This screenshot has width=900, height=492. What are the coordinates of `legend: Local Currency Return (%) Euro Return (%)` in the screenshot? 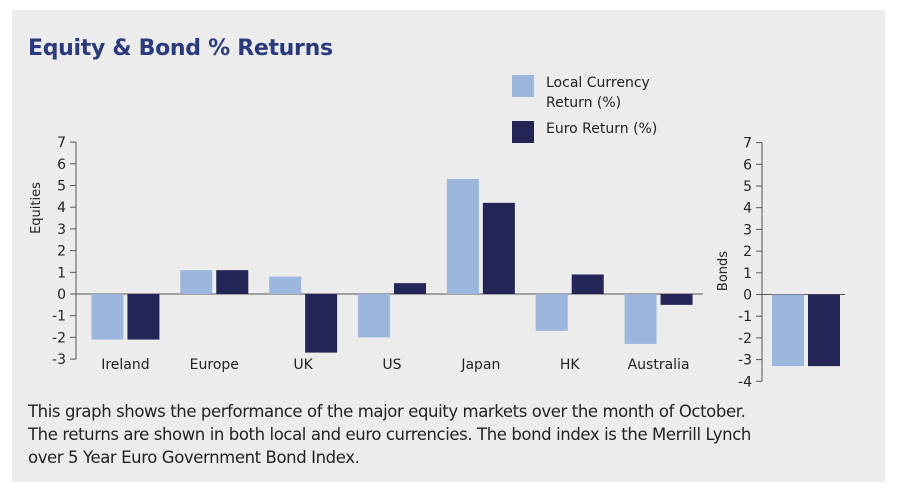 It's located at (584, 109).